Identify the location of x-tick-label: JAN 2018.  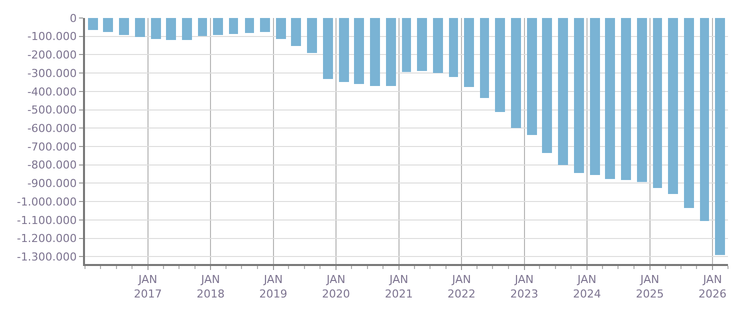
(210, 286).